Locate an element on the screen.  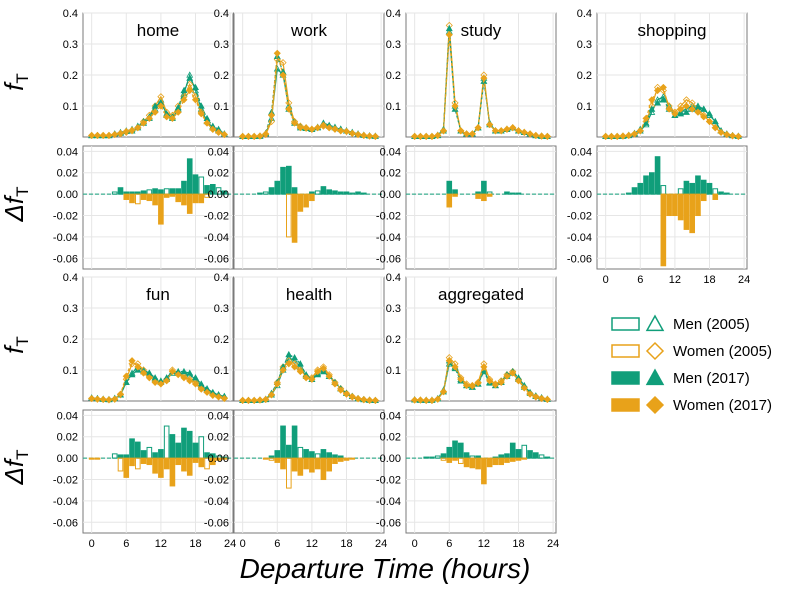
x-tick-label: 24 is located at coordinates (744, 280).